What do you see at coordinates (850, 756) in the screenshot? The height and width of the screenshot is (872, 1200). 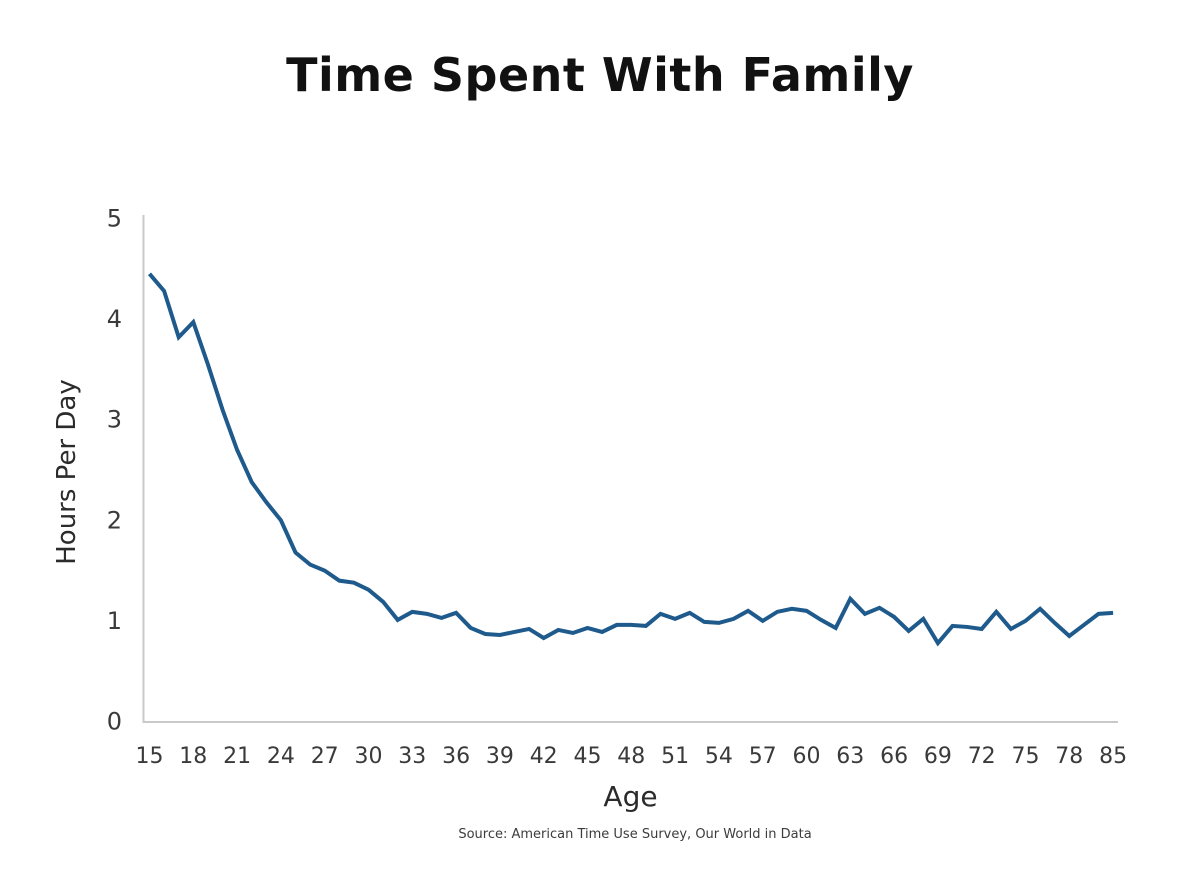 I see `x-tick-label: 63` at bounding box center [850, 756].